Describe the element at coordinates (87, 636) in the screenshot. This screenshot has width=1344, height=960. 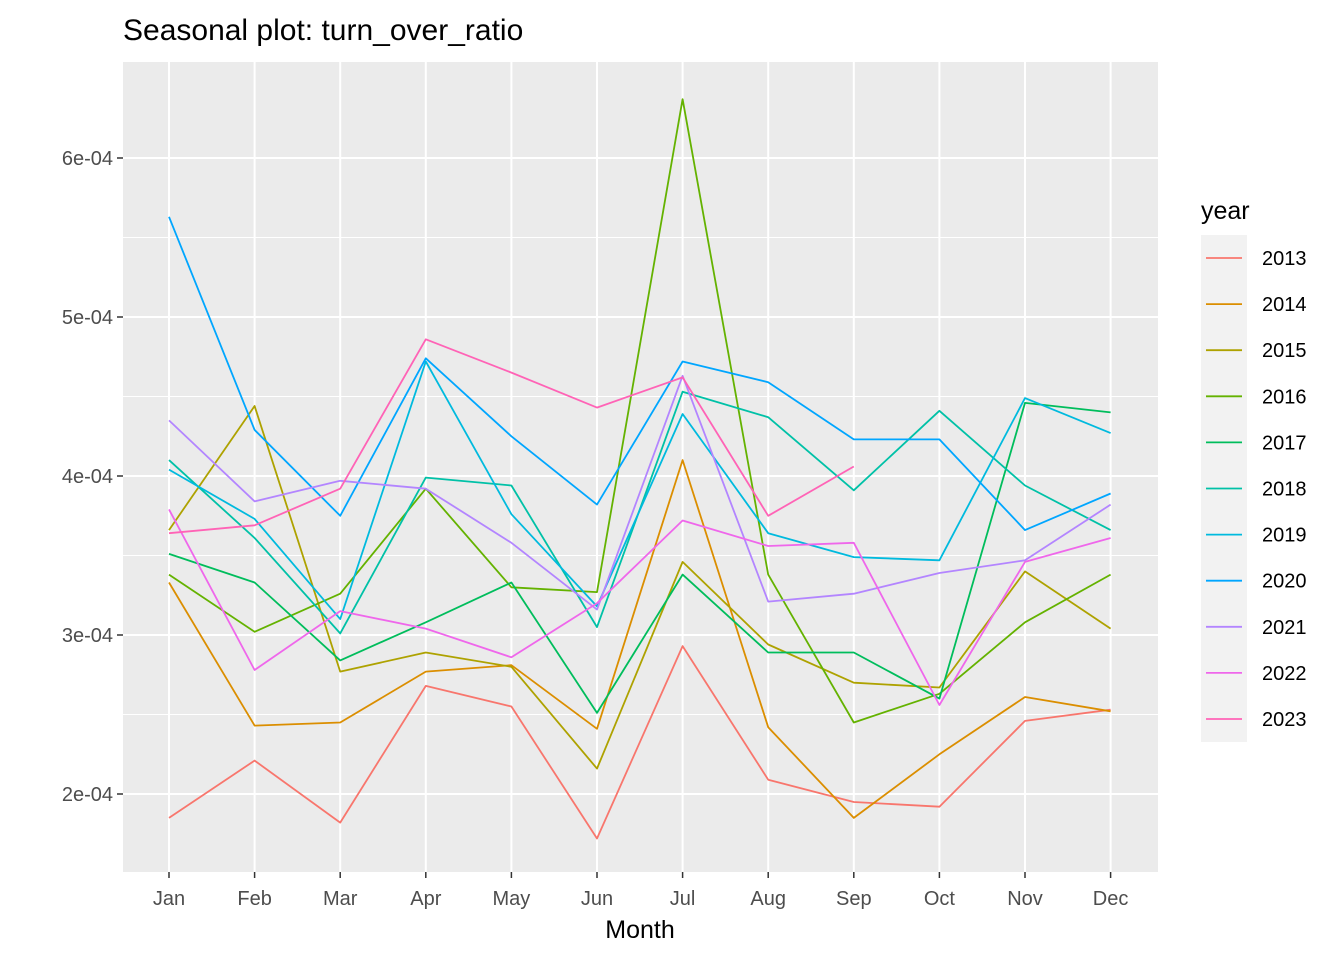
I see `y-tick-label: 3e-04` at that location.